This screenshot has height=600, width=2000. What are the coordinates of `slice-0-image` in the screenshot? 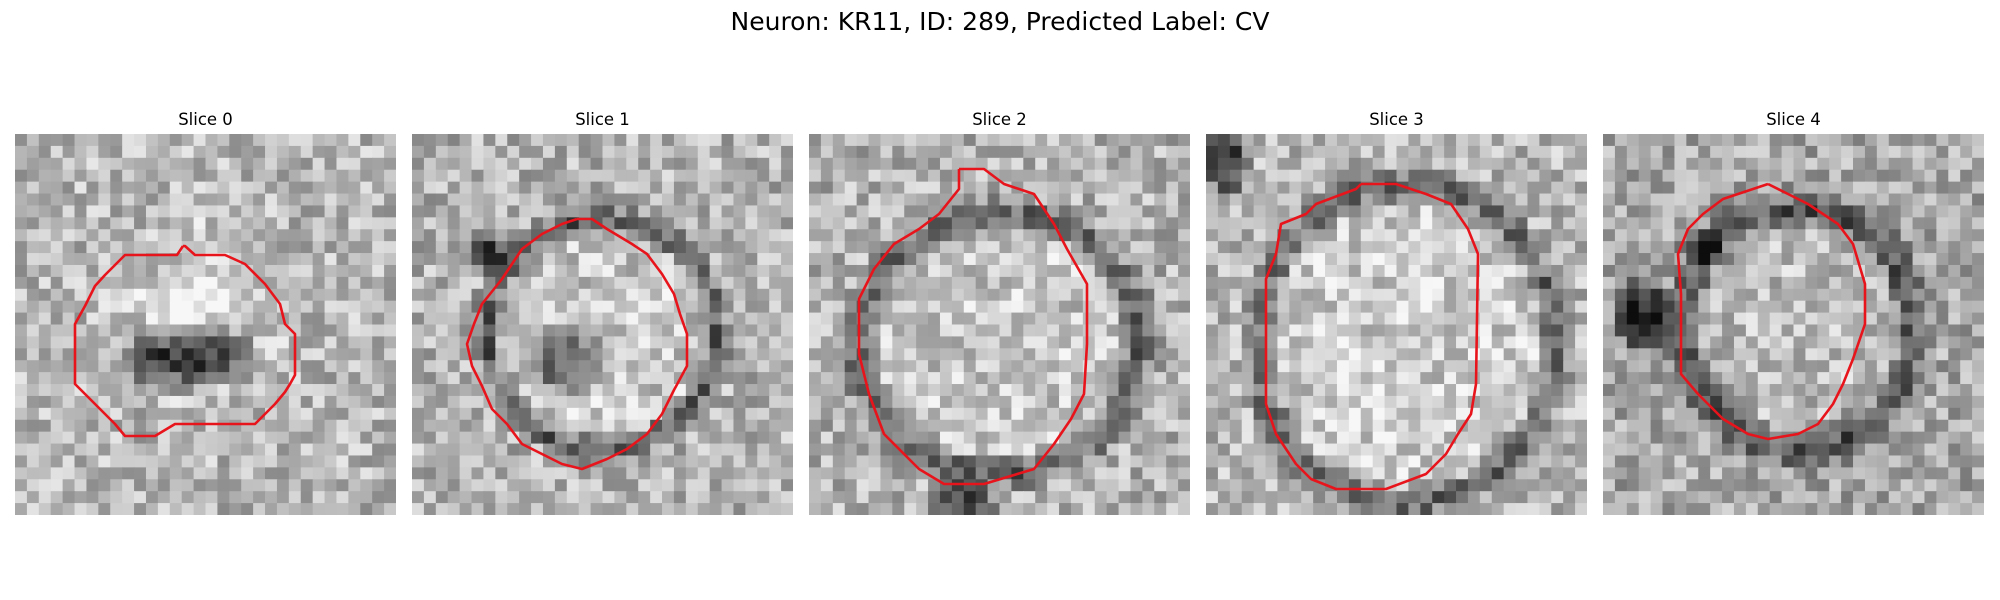 It's located at (205, 324).